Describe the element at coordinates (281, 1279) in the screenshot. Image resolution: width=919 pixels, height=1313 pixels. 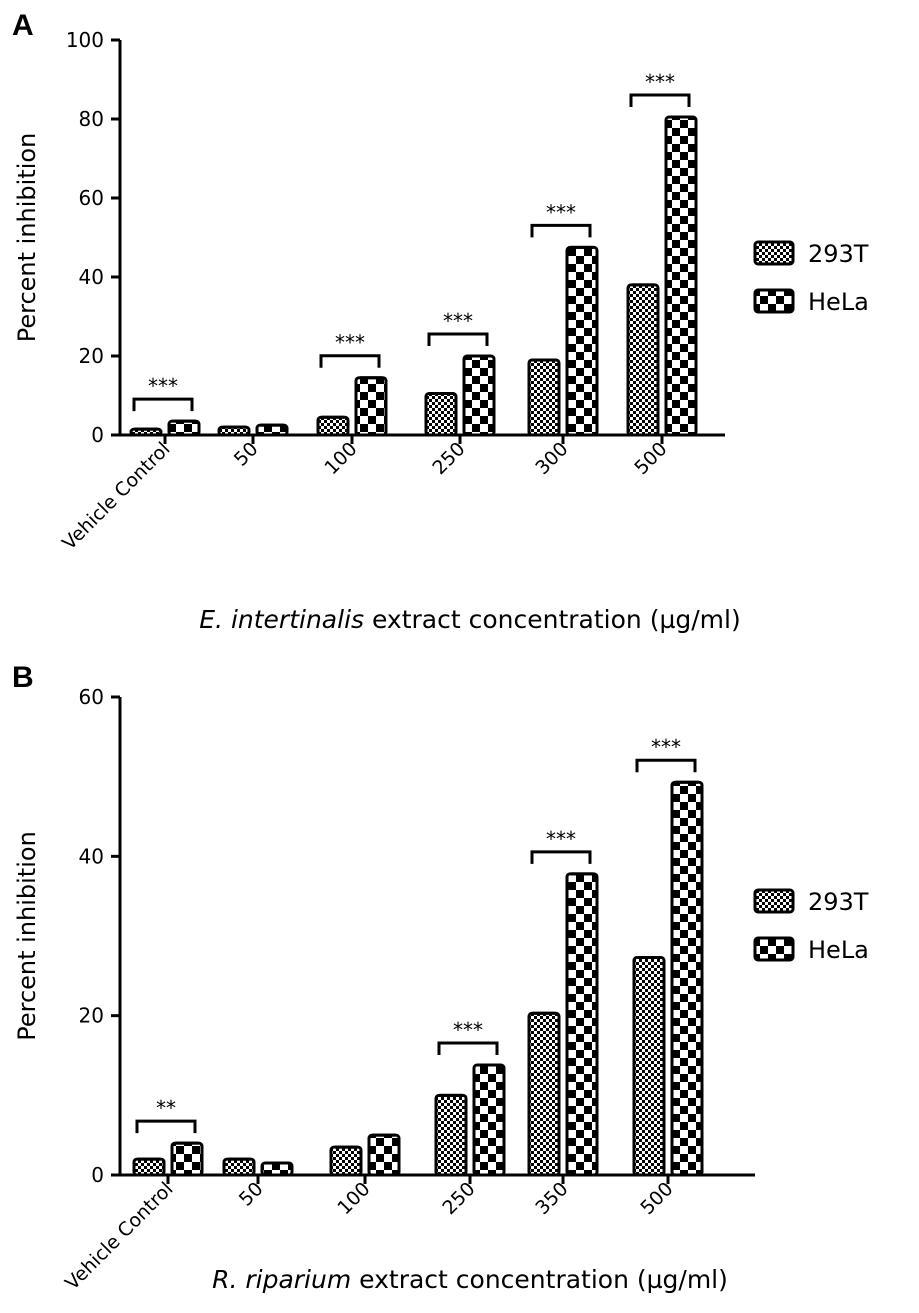
I see `x-axis-title-species: R. riparium` at that location.